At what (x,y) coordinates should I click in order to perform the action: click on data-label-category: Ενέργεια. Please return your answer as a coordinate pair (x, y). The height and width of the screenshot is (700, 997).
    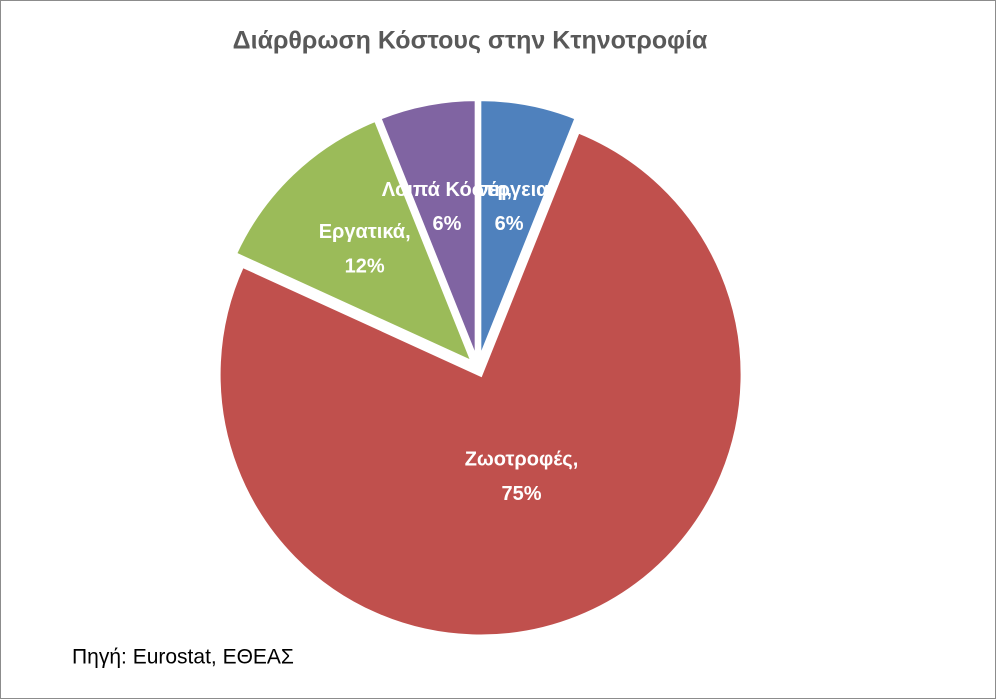
    Looking at the image, I should click on (506, 190).